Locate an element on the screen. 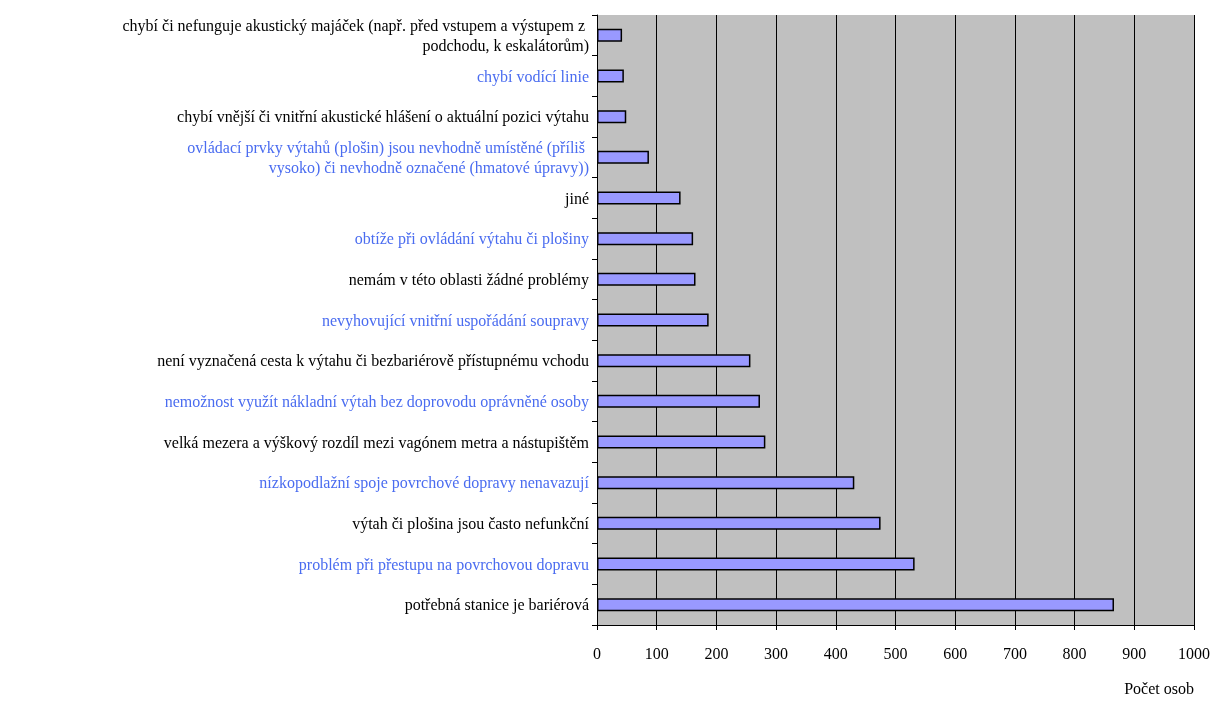 Image resolution: width=1216 pixels, height=712 pixels. y-tick-label: problém při přestupu na povrchovou dopravu is located at coordinates (443, 564).